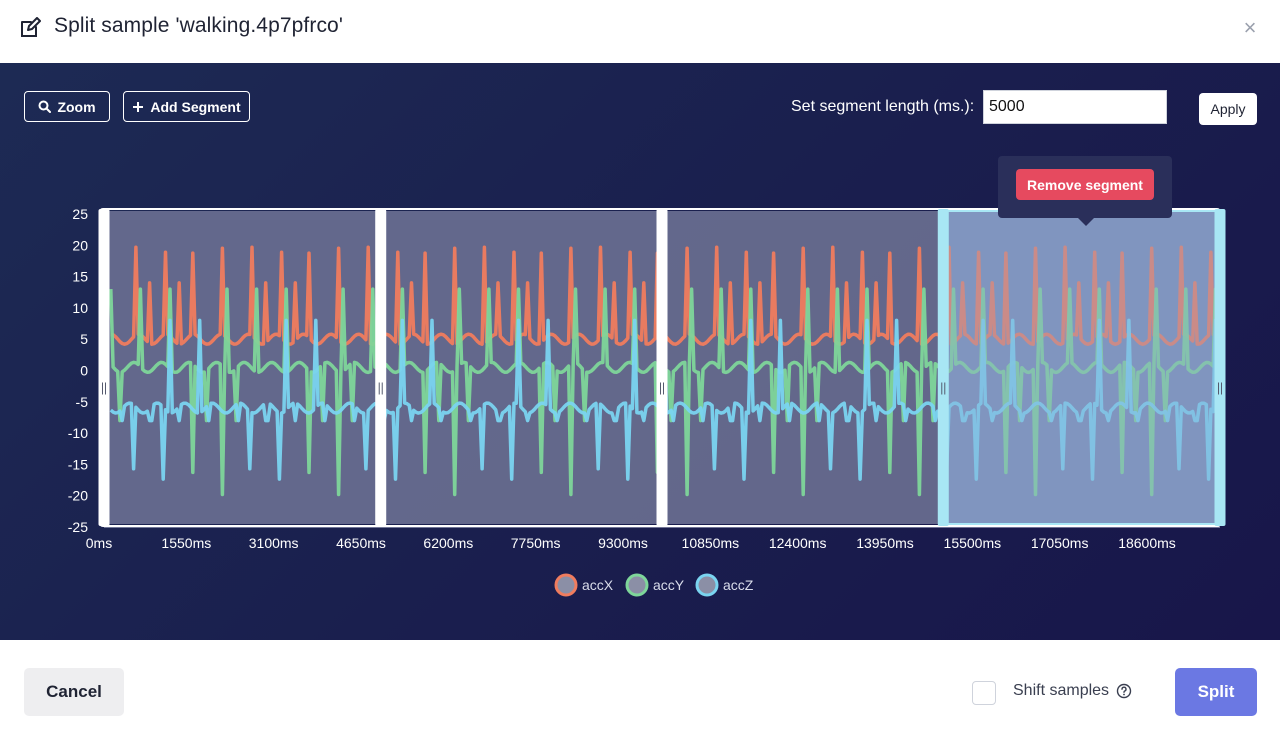 This screenshot has height=741, width=1280. What do you see at coordinates (80, 308) in the screenshot?
I see `y-tick-label: 10` at bounding box center [80, 308].